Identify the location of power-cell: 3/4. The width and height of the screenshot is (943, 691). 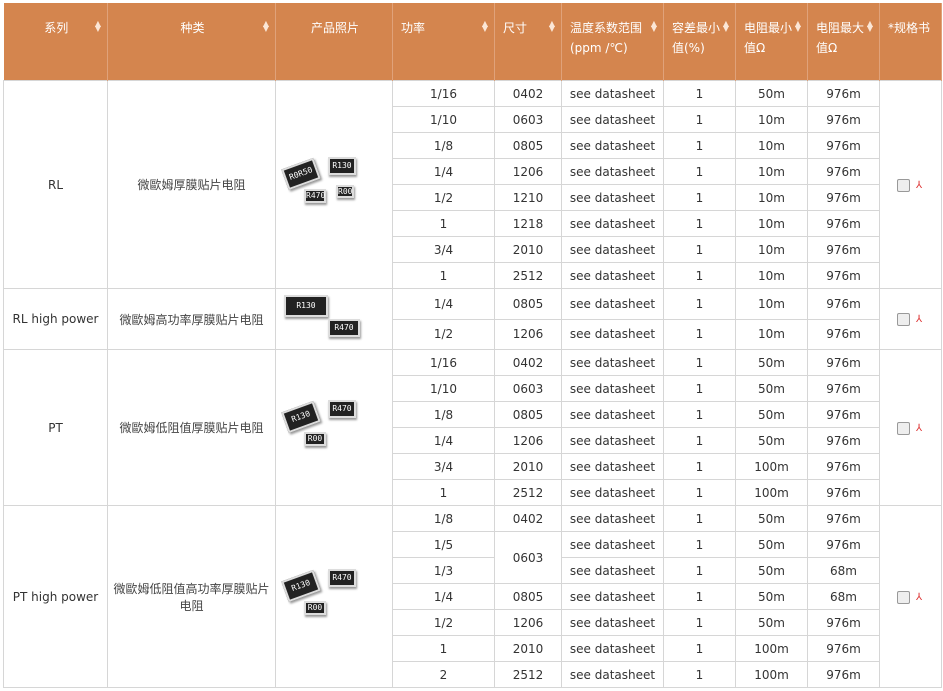
(443, 466).